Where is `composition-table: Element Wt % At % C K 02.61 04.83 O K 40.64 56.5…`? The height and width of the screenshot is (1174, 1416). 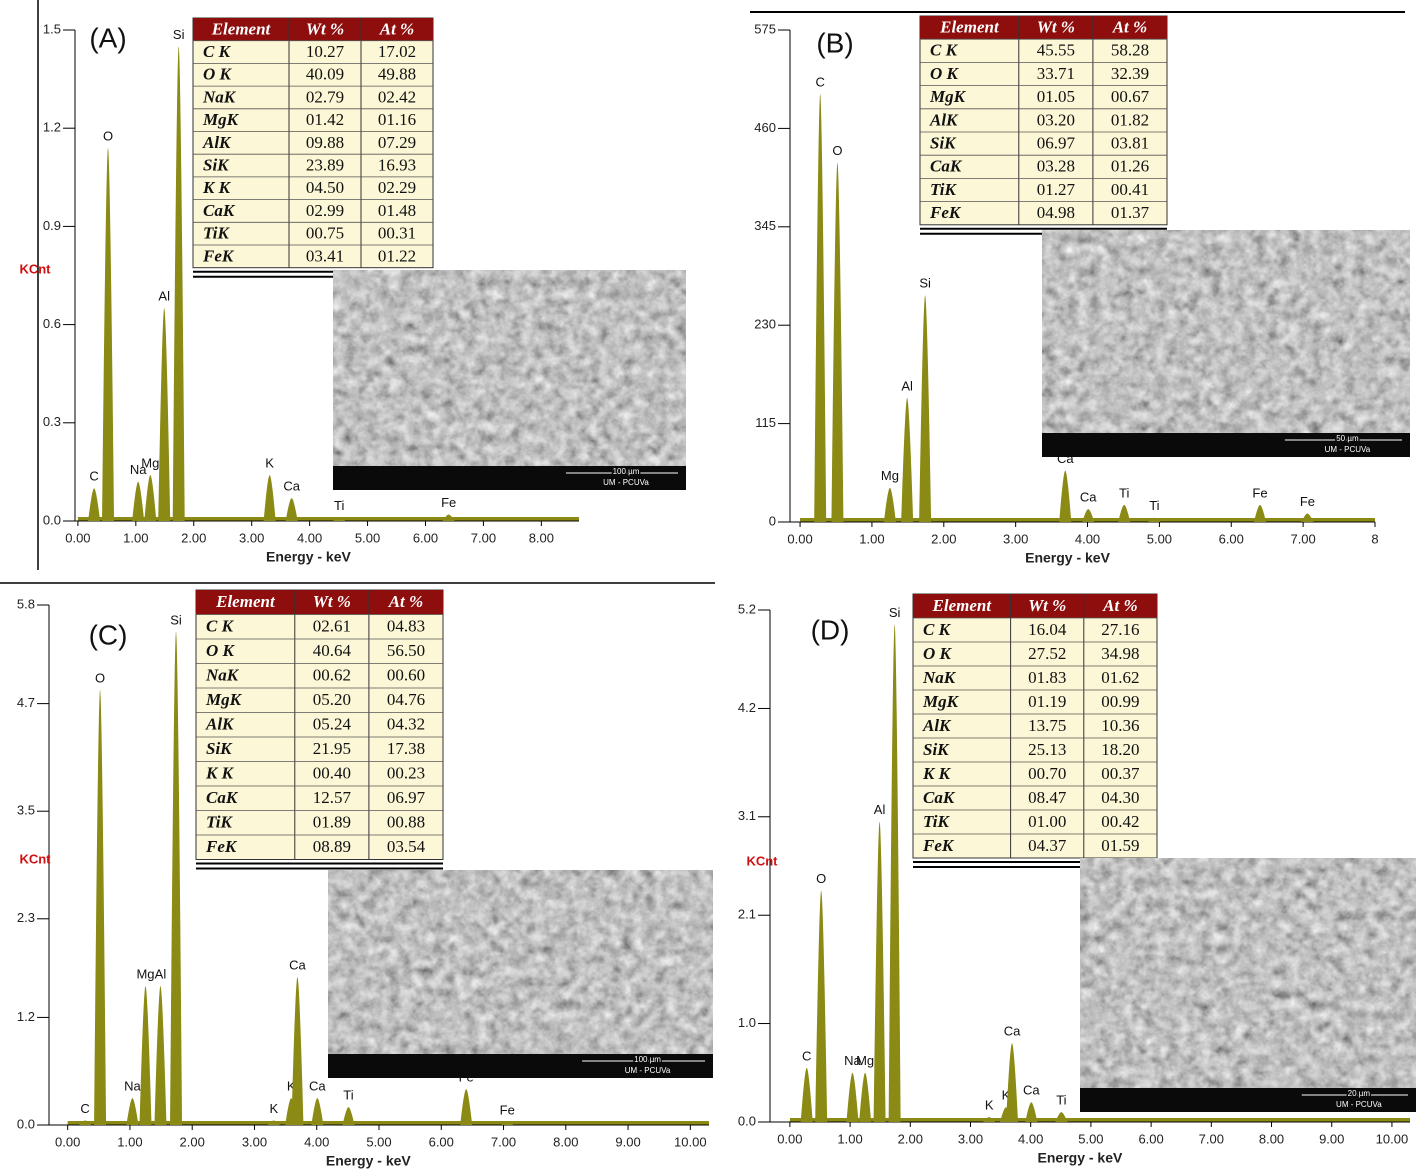 composition-table: Element Wt % At % C K 02.61 04.83 O K 40.64 56.5… is located at coordinates (319, 729).